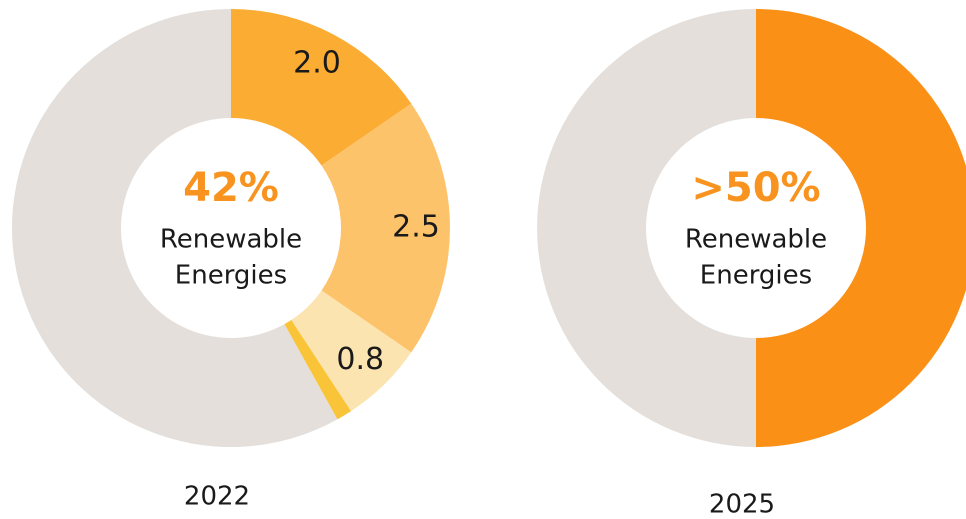 This screenshot has height=519, width=966. What do you see at coordinates (231, 188) in the screenshot?
I see `center-title: 42%` at bounding box center [231, 188].